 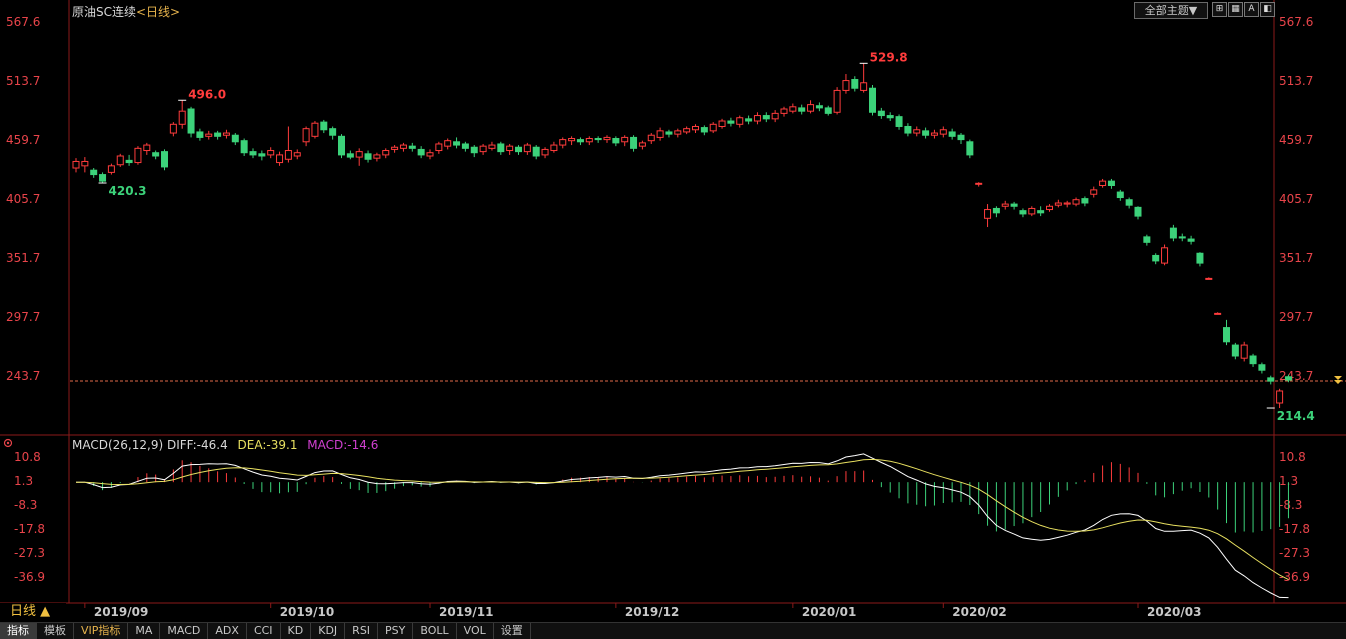 I want to click on font-size-icon: A, so click(x=1251, y=9).